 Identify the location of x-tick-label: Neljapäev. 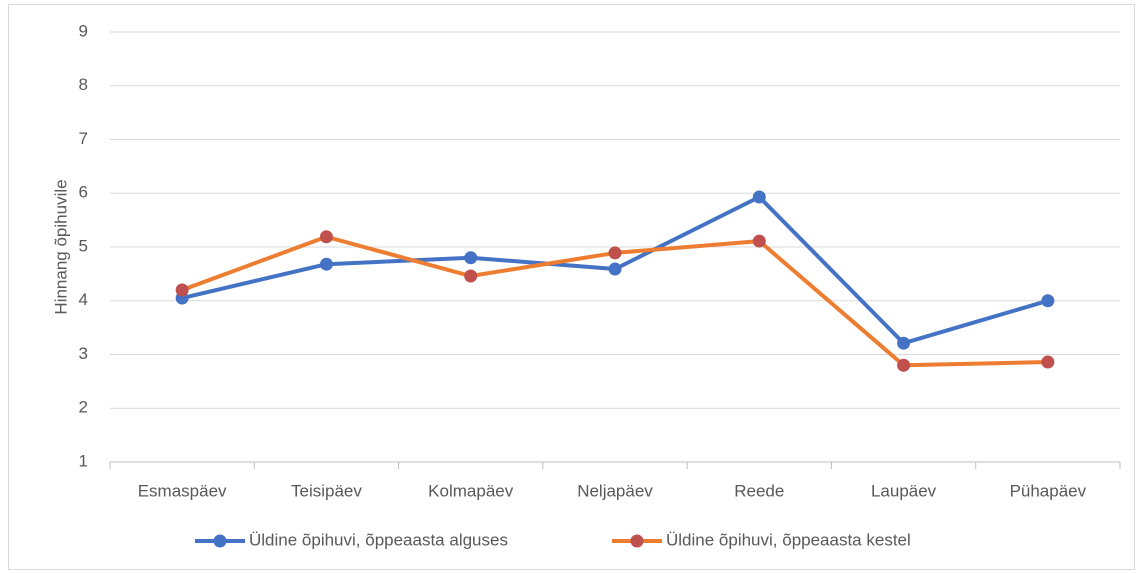
(615, 490).